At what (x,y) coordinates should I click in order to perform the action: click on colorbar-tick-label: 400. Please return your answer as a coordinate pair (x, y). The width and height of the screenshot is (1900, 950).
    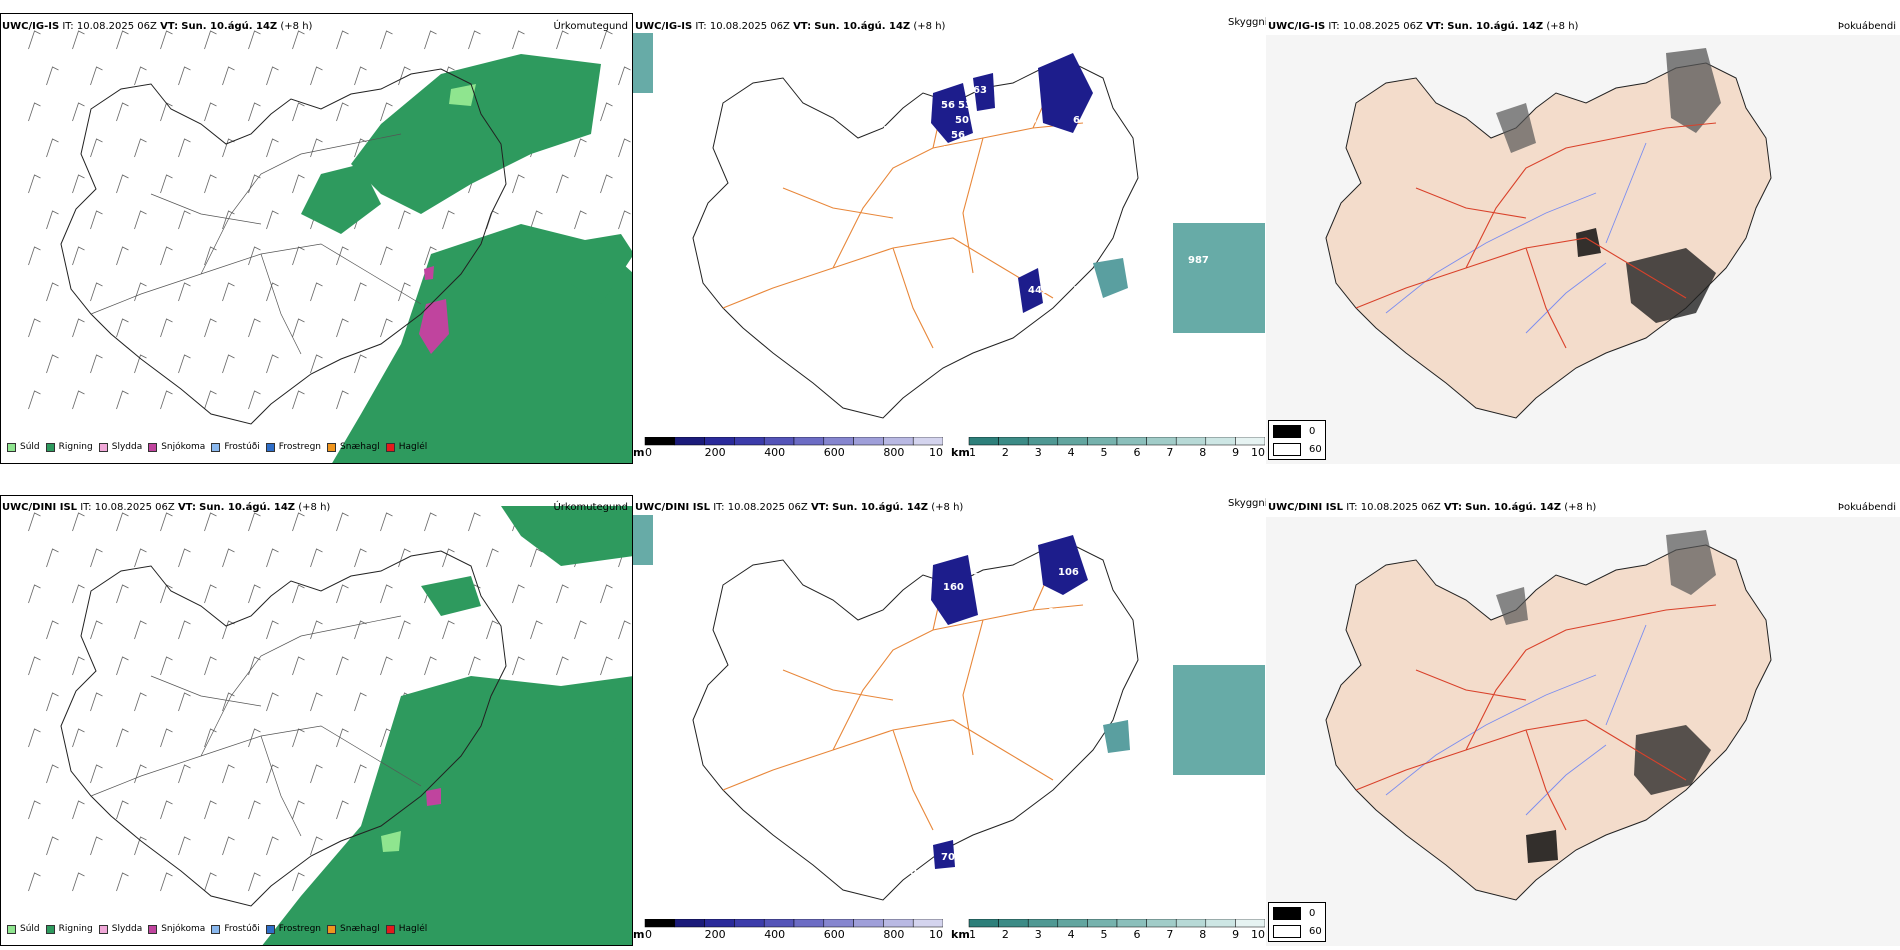
    Looking at the image, I should click on (774, 934).